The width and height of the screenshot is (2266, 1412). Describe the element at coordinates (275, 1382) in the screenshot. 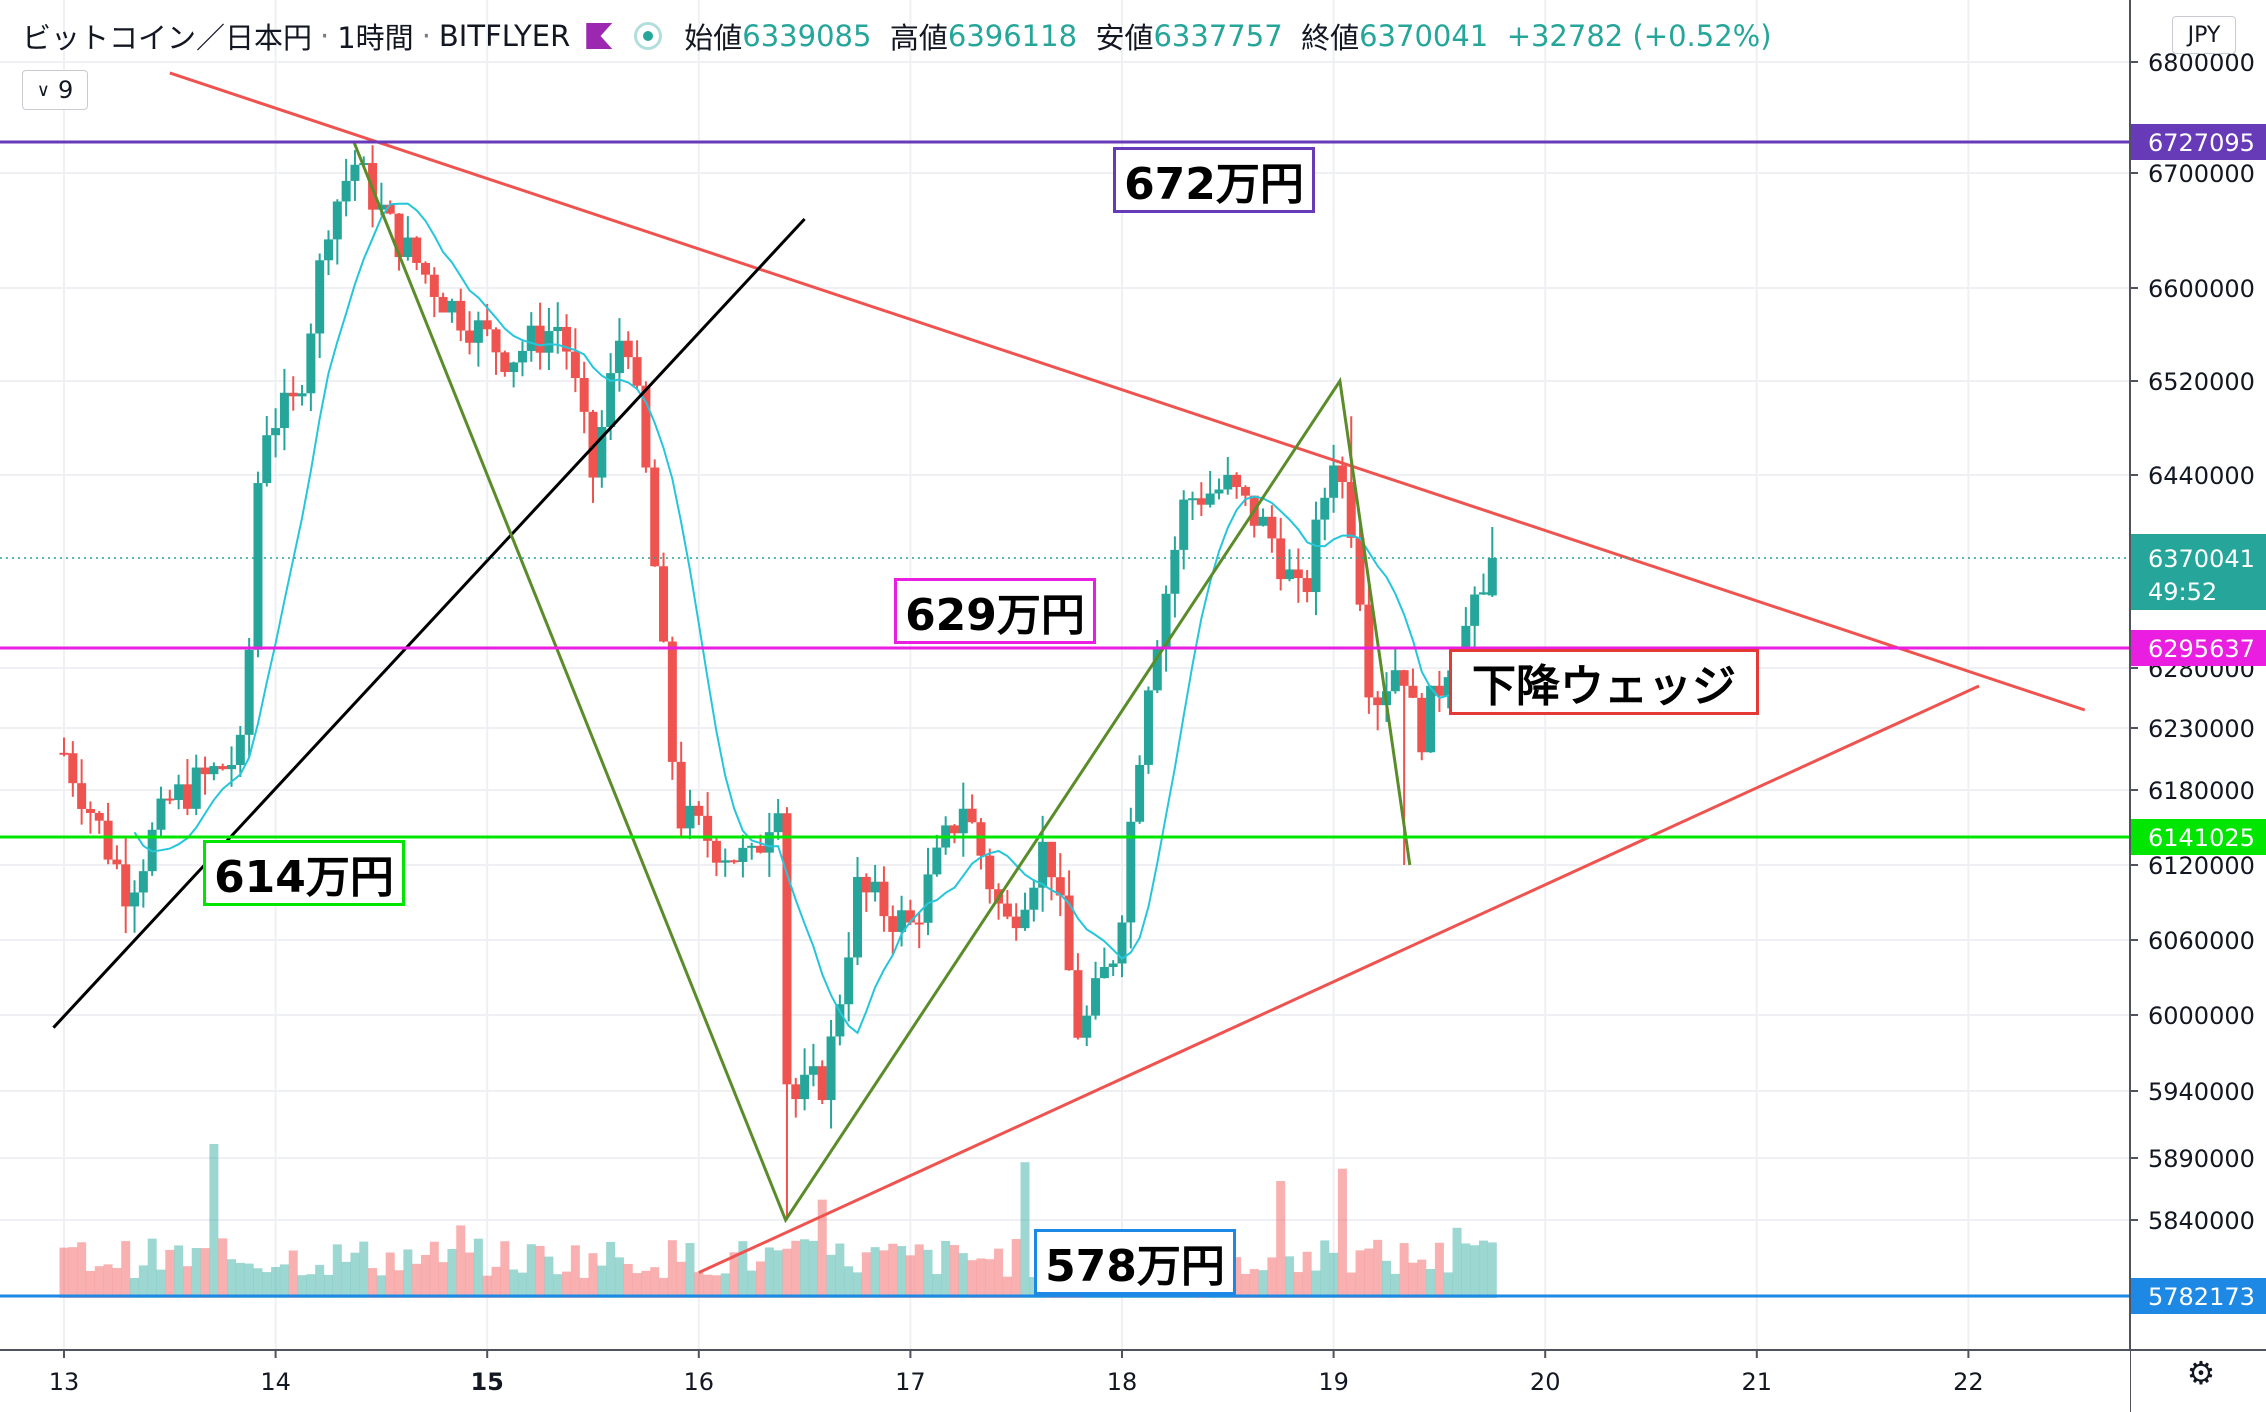

I see `x-tick-label: 14` at that location.